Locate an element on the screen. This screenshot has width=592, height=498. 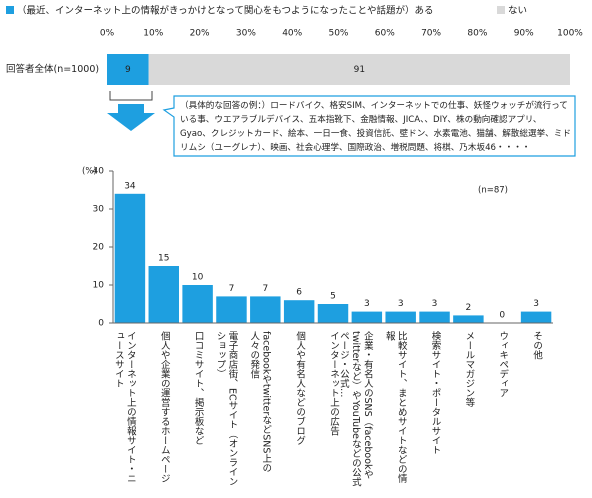
x-tick-label: 60% is located at coordinates (385, 34).